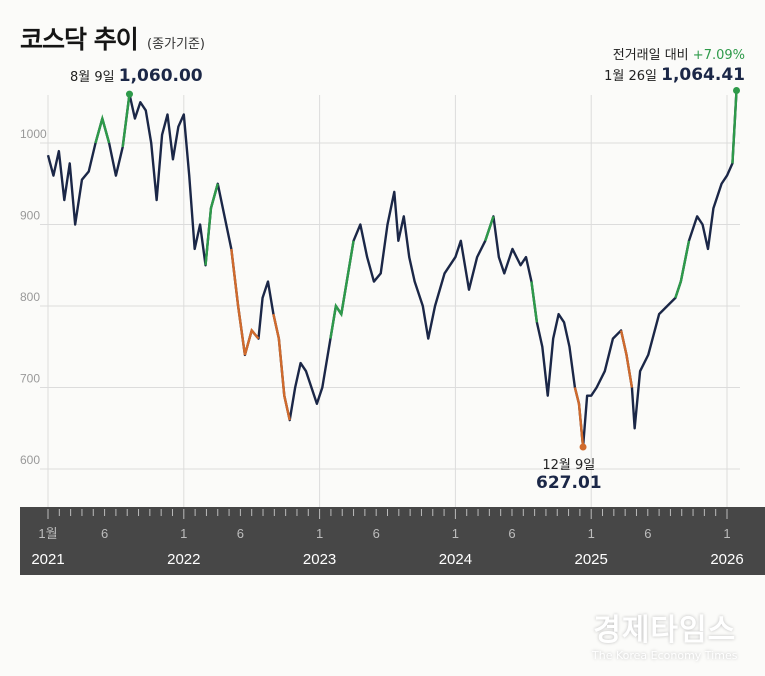 This screenshot has width=765, height=676. What do you see at coordinates (591, 559) in the screenshot?
I see `x-year-label: 2025` at bounding box center [591, 559].